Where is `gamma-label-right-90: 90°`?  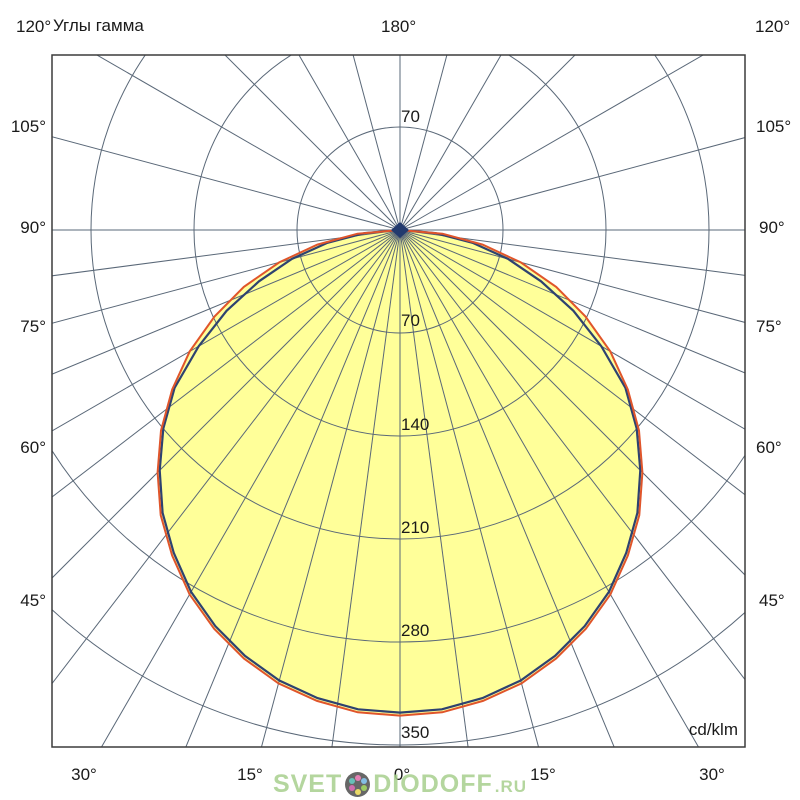 gamma-label-right-90: 90° is located at coordinates (772, 227).